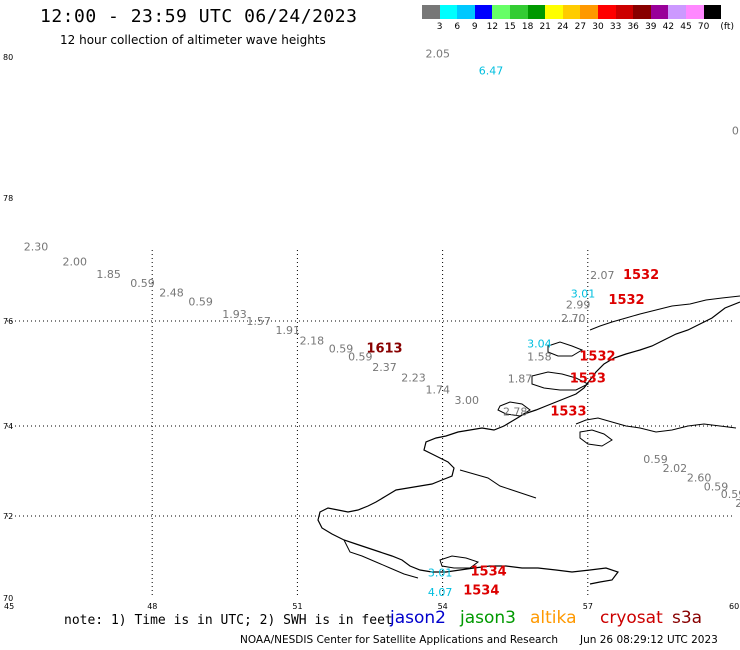 The height and width of the screenshot is (650, 740). I want to click on lat-tick-label: 78, so click(8, 198).